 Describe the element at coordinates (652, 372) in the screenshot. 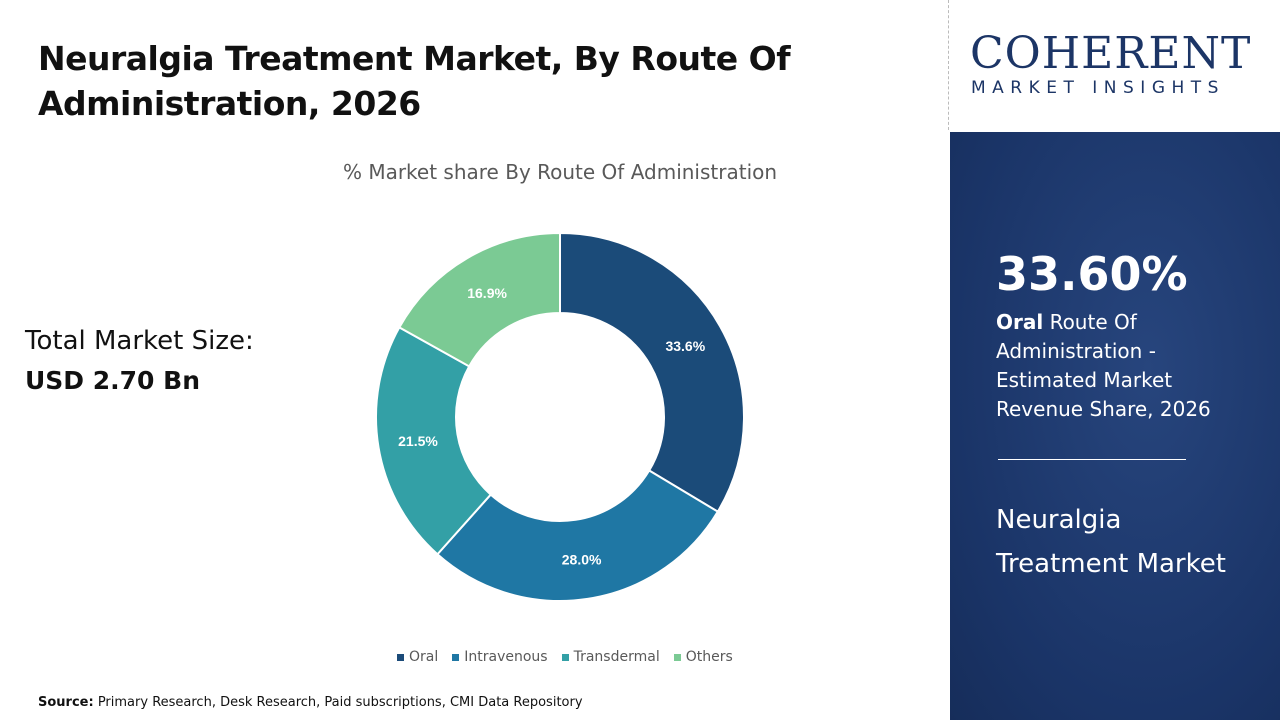

I see `slice-oral` at that location.